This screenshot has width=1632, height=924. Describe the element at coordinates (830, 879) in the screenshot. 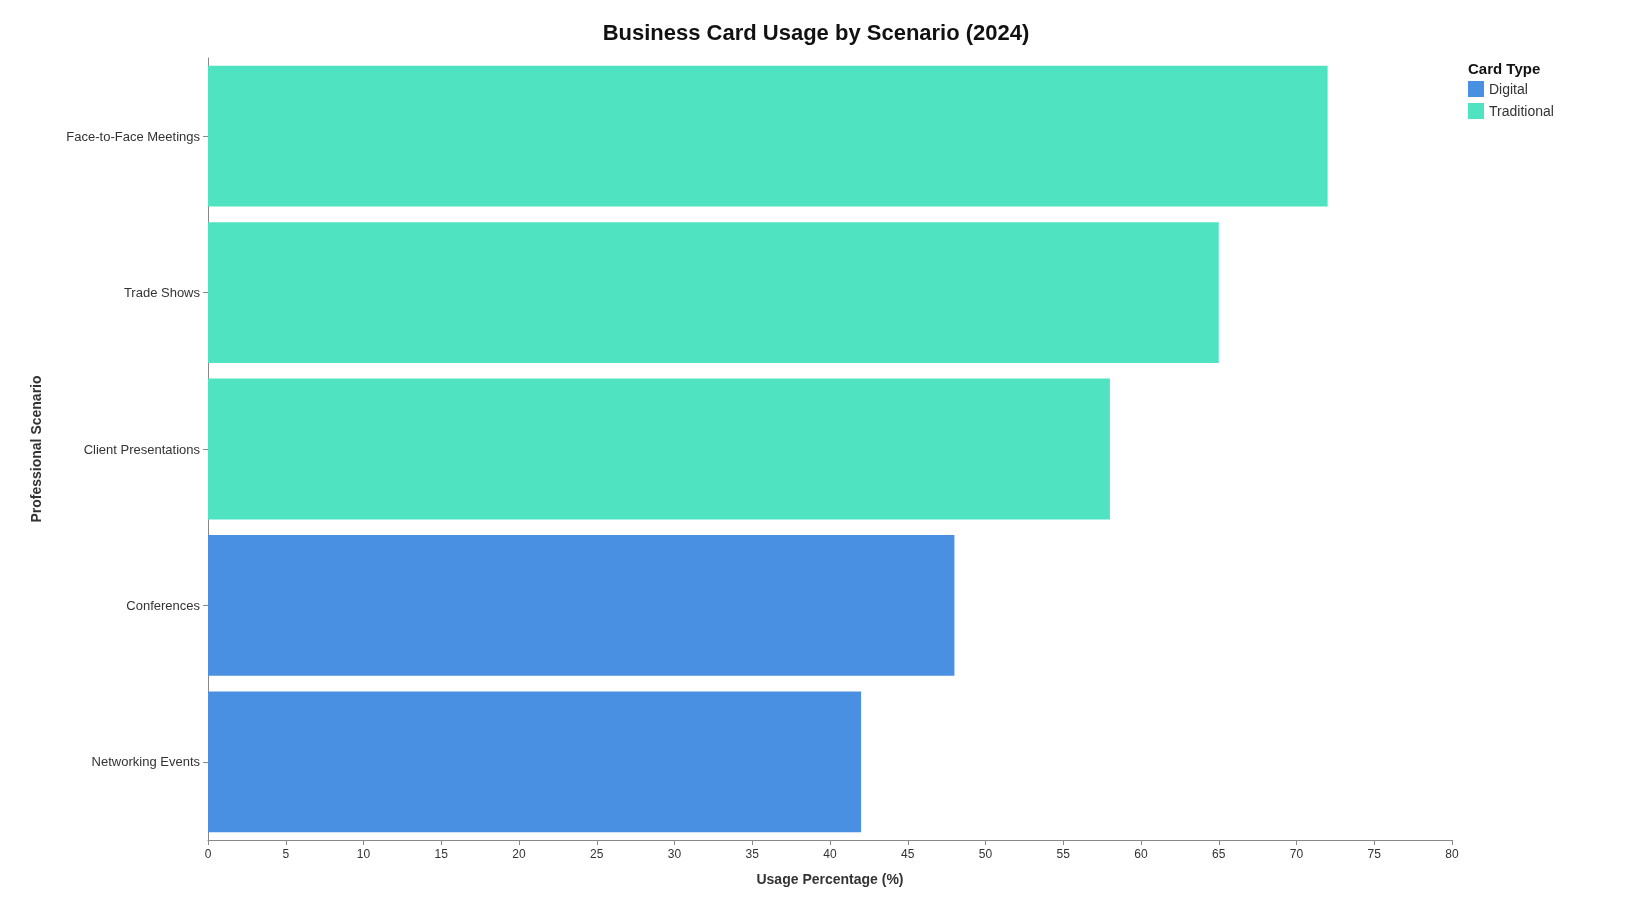

I see `x-axis-title: Usage Percentage (%)` at that location.